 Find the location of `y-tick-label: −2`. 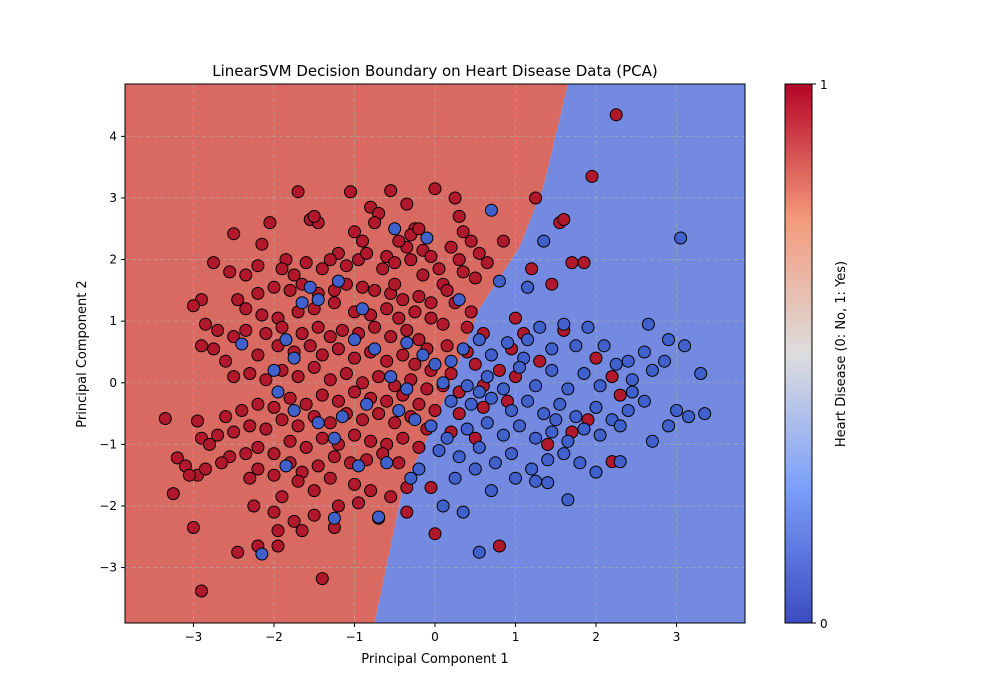

y-tick-label: −2 is located at coordinates (108, 506).